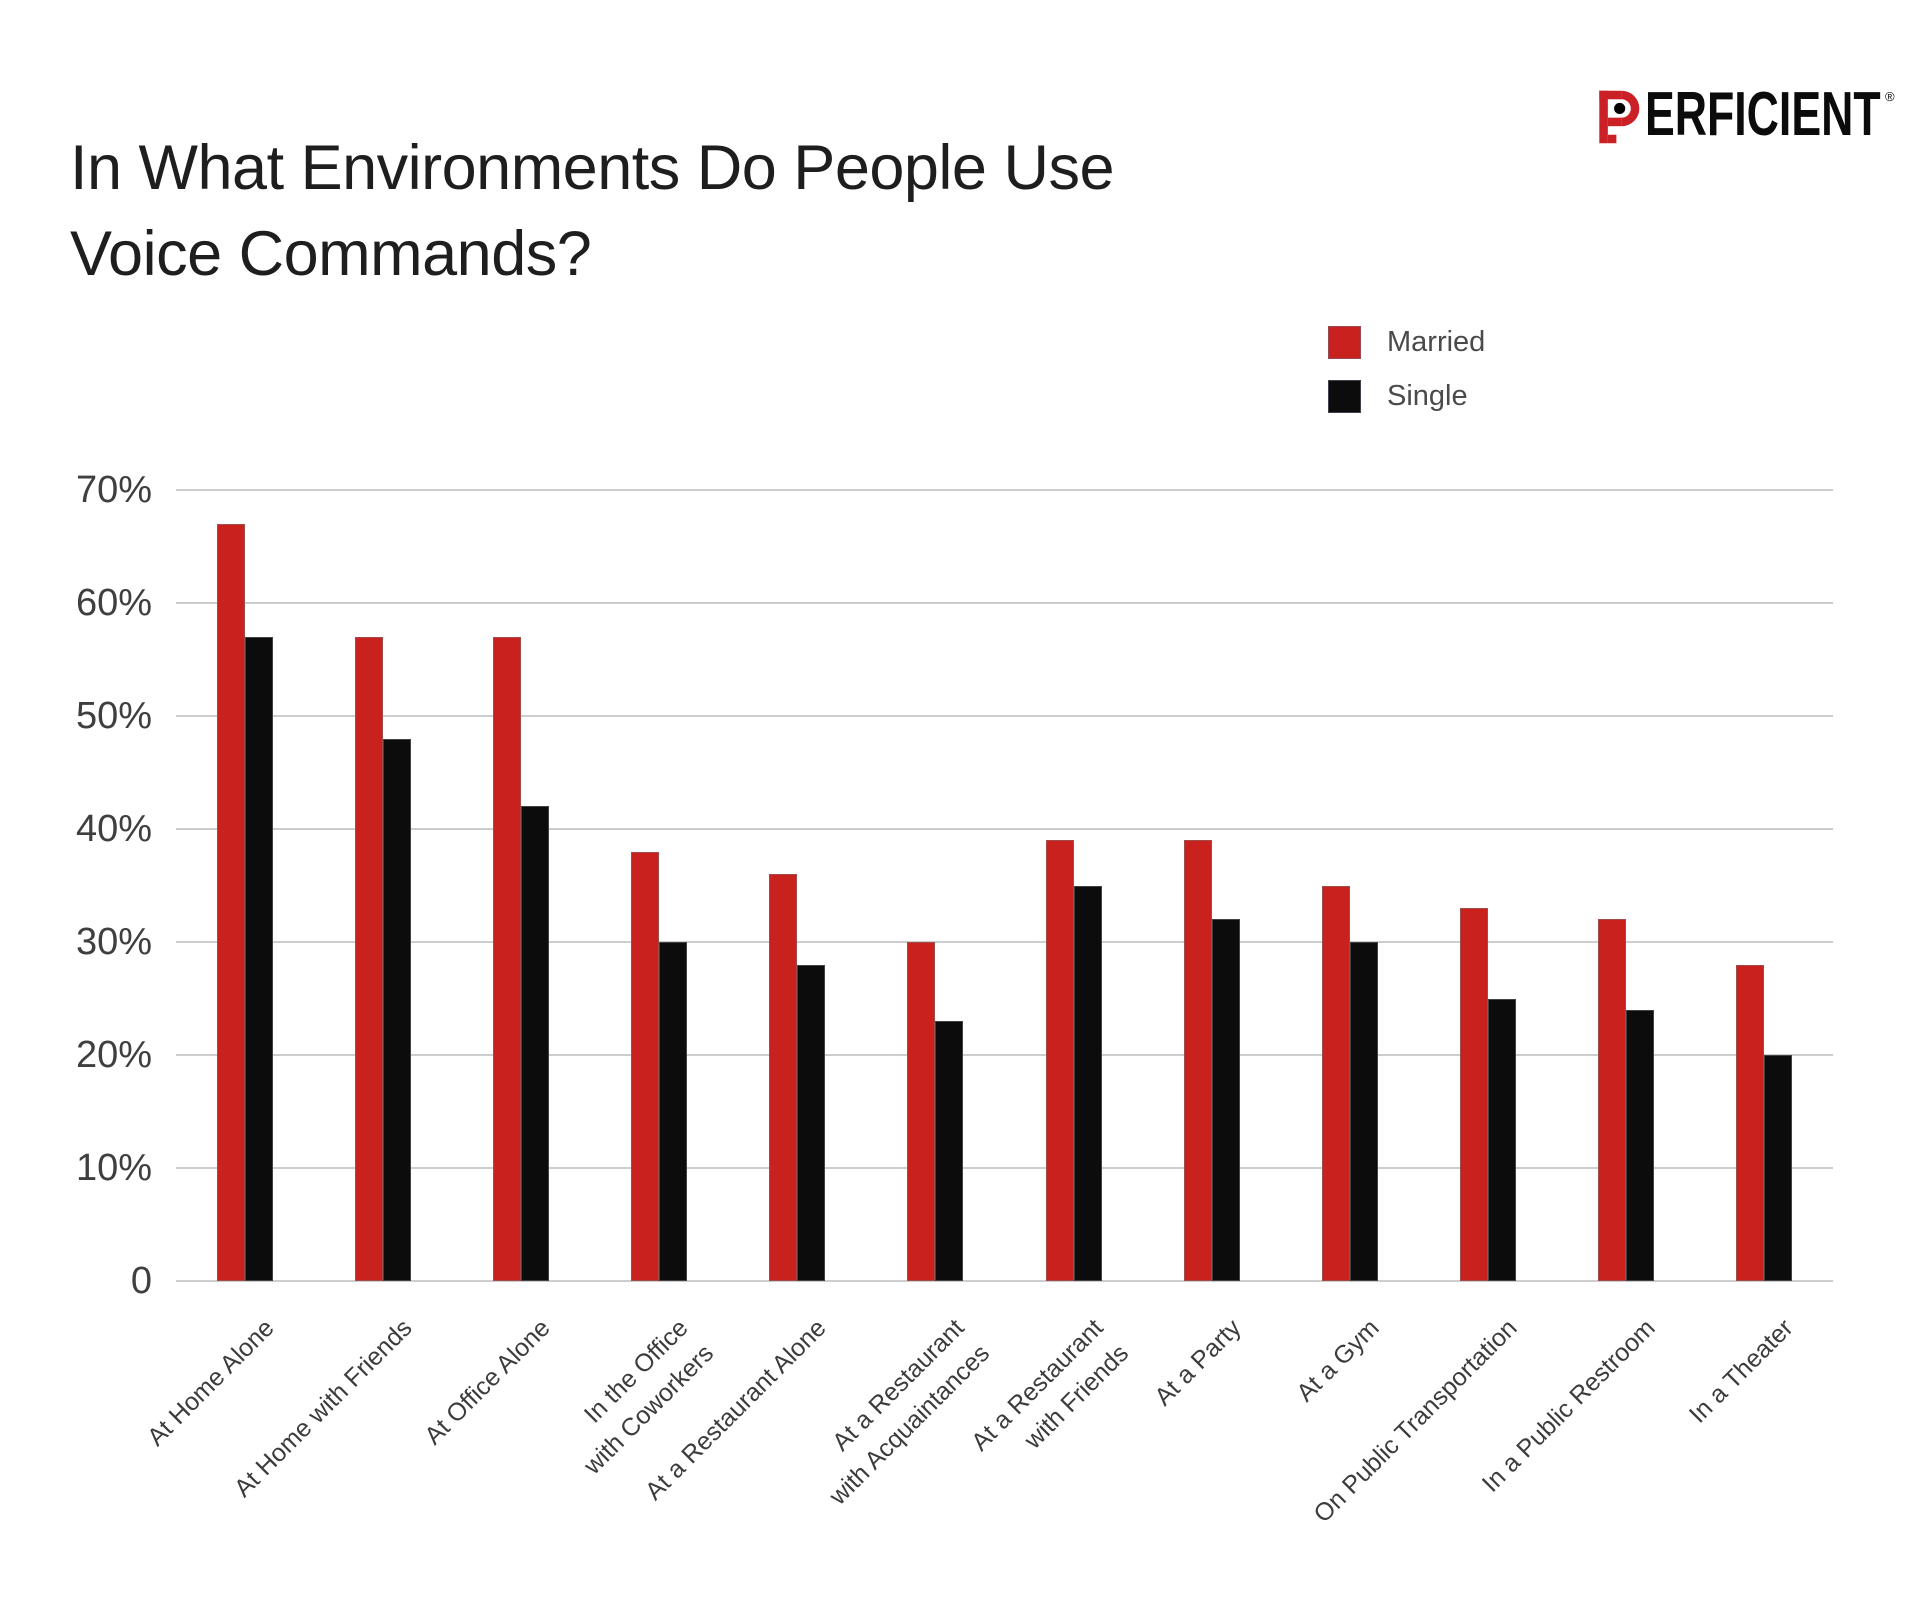 The image size is (1920, 1601). What do you see at coordinates (113, 1168) in the screenshot?
I see `y-axis-label: 10%` at bounding box center [113, 1168].